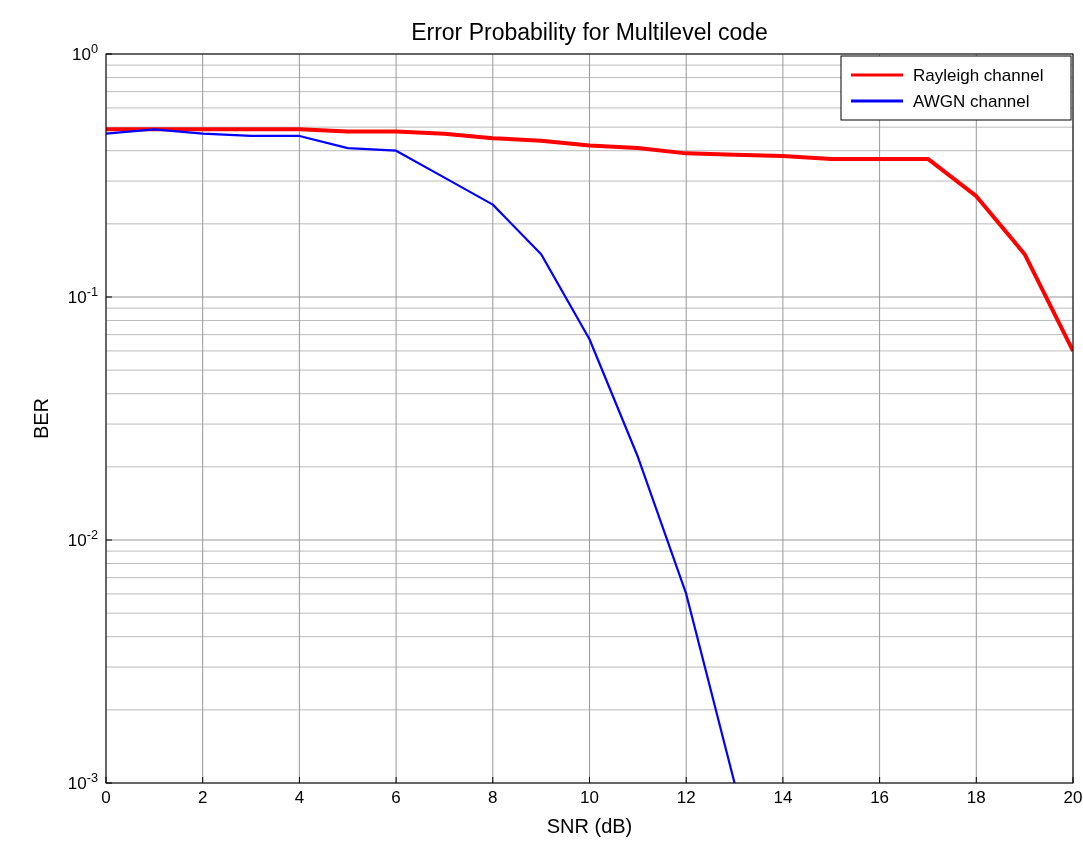 The width and height of the screenshot is (1083, 852). Describe the element at coordinates (589, 797) in the screenshot. I see `x-tick-label: 10` at that location.